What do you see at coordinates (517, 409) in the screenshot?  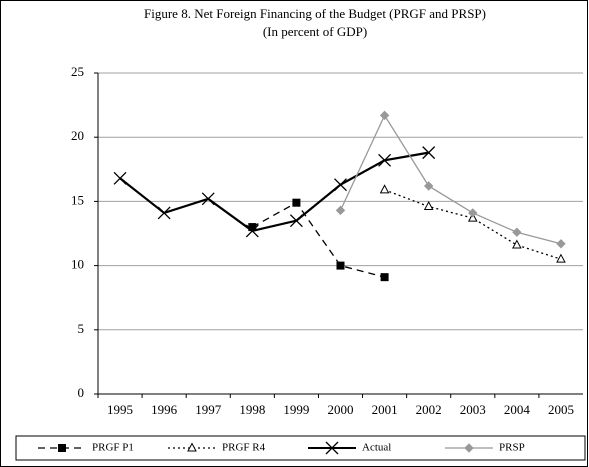 I see `x-tick-label: 2004` at bounding box center [517, 409].